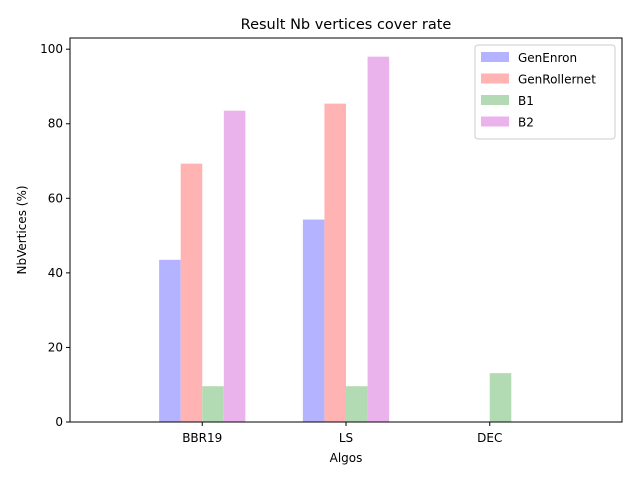 This screenshot has width=640, height=484. Describe the element at coordinates (495, 121) in the screenshot. I see `legend-swatch-b2` at that location.